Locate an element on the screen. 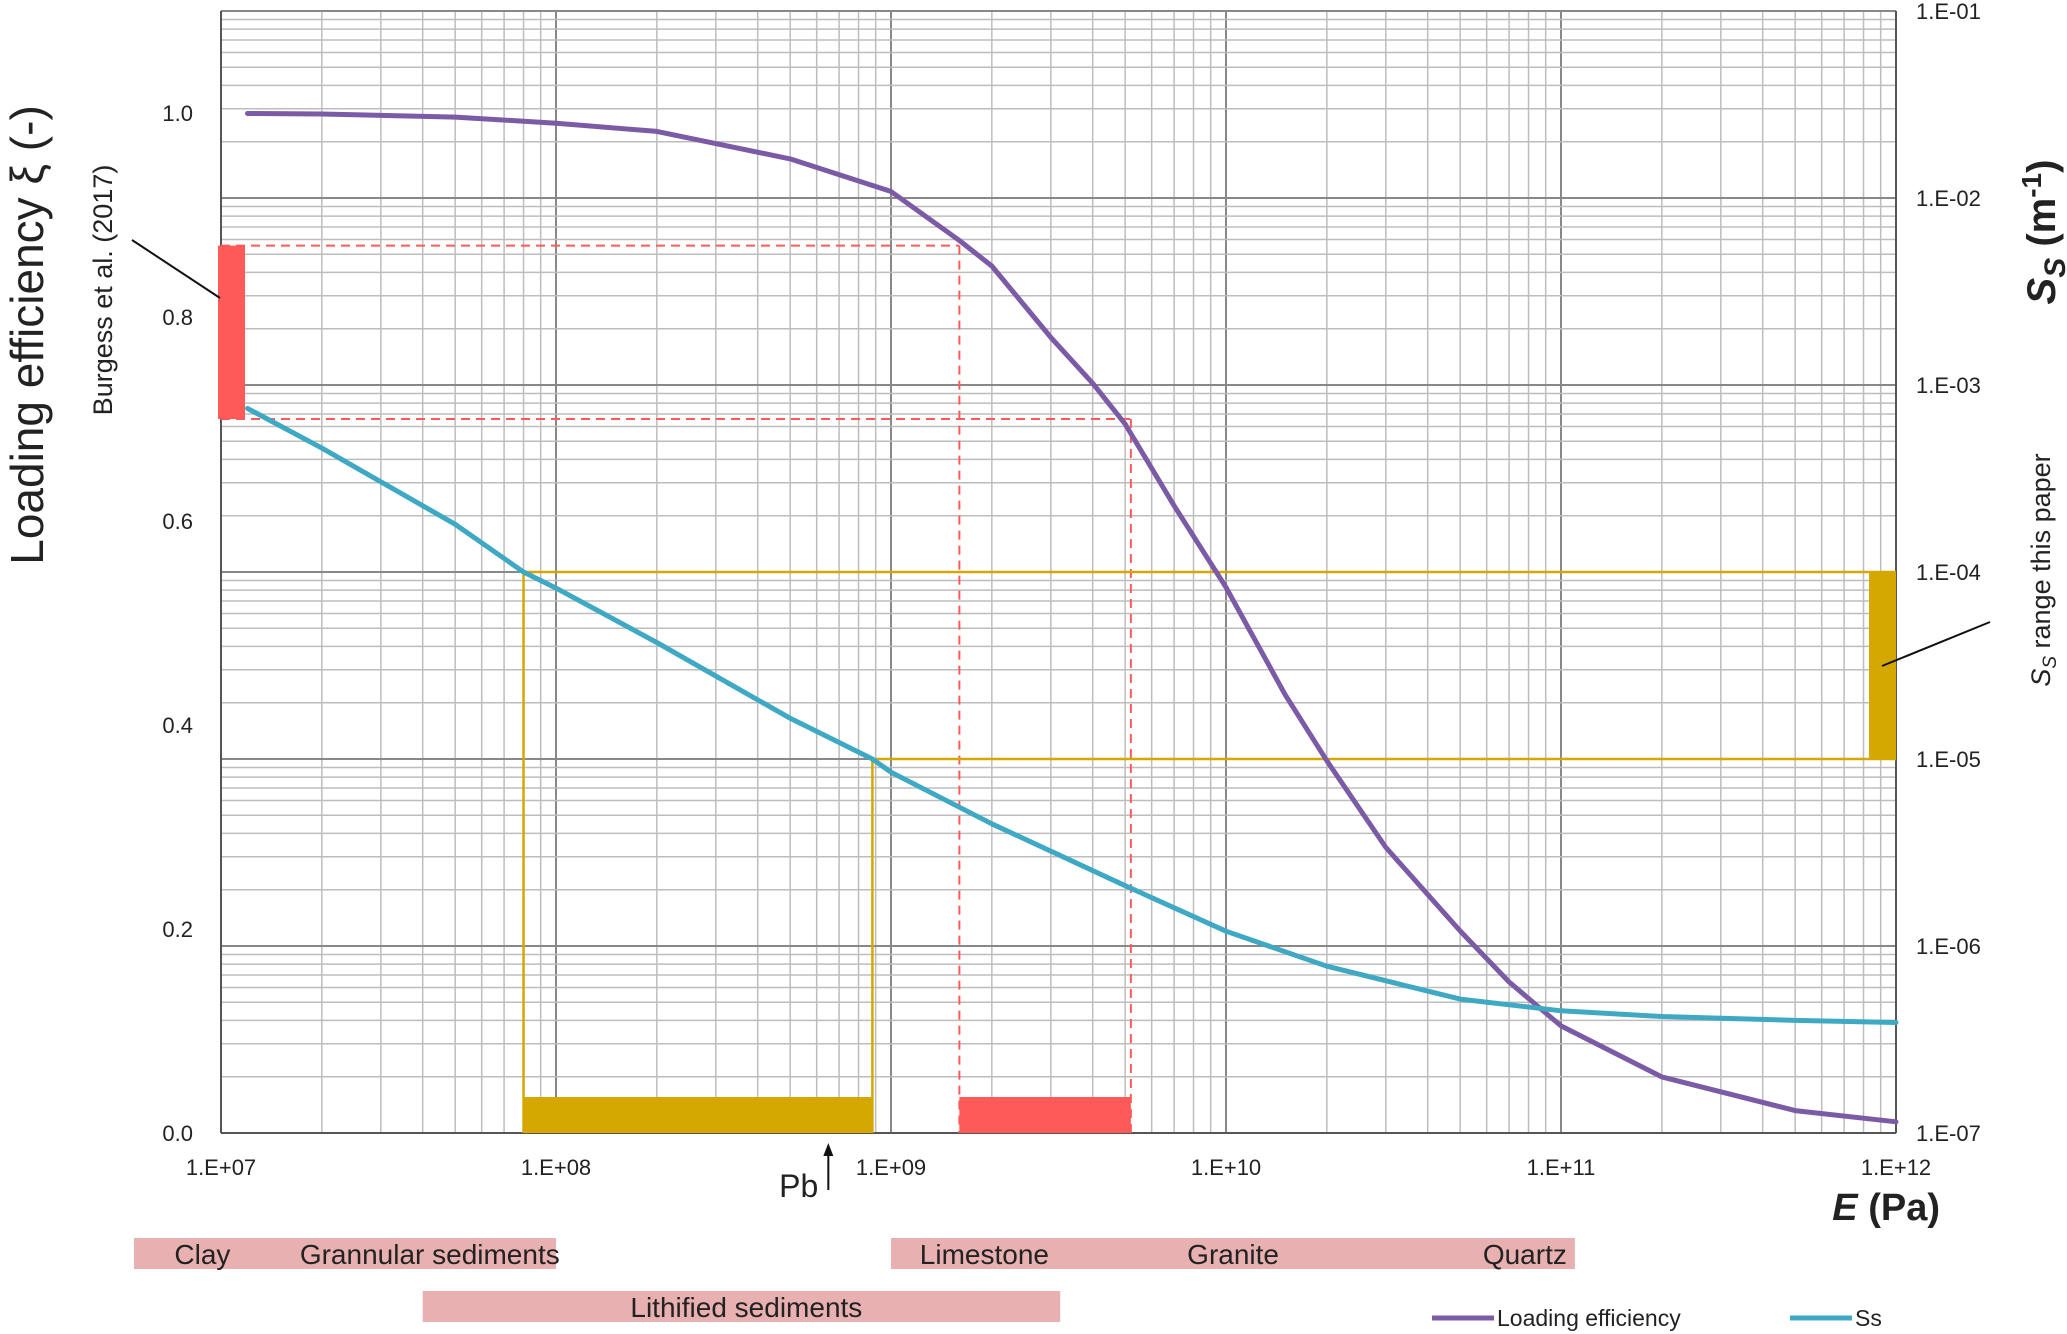 This screenshot has height=1334, width=2067. y-left-tick-label: 0.6 is located at coordinates (177, 521).